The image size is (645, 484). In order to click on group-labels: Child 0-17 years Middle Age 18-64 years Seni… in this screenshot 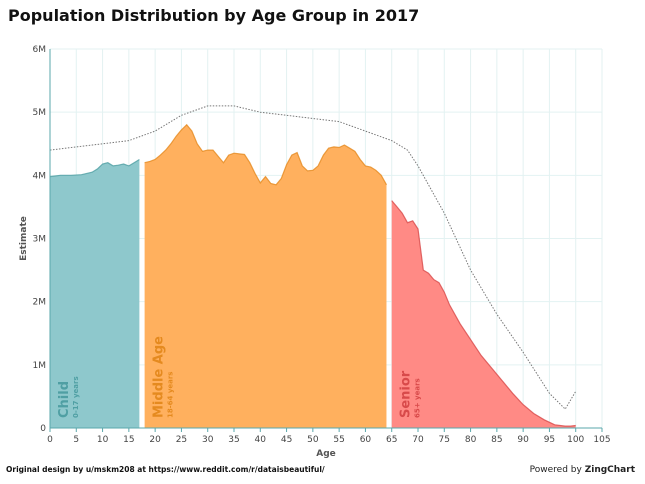, I will do `click(239, 377)`.